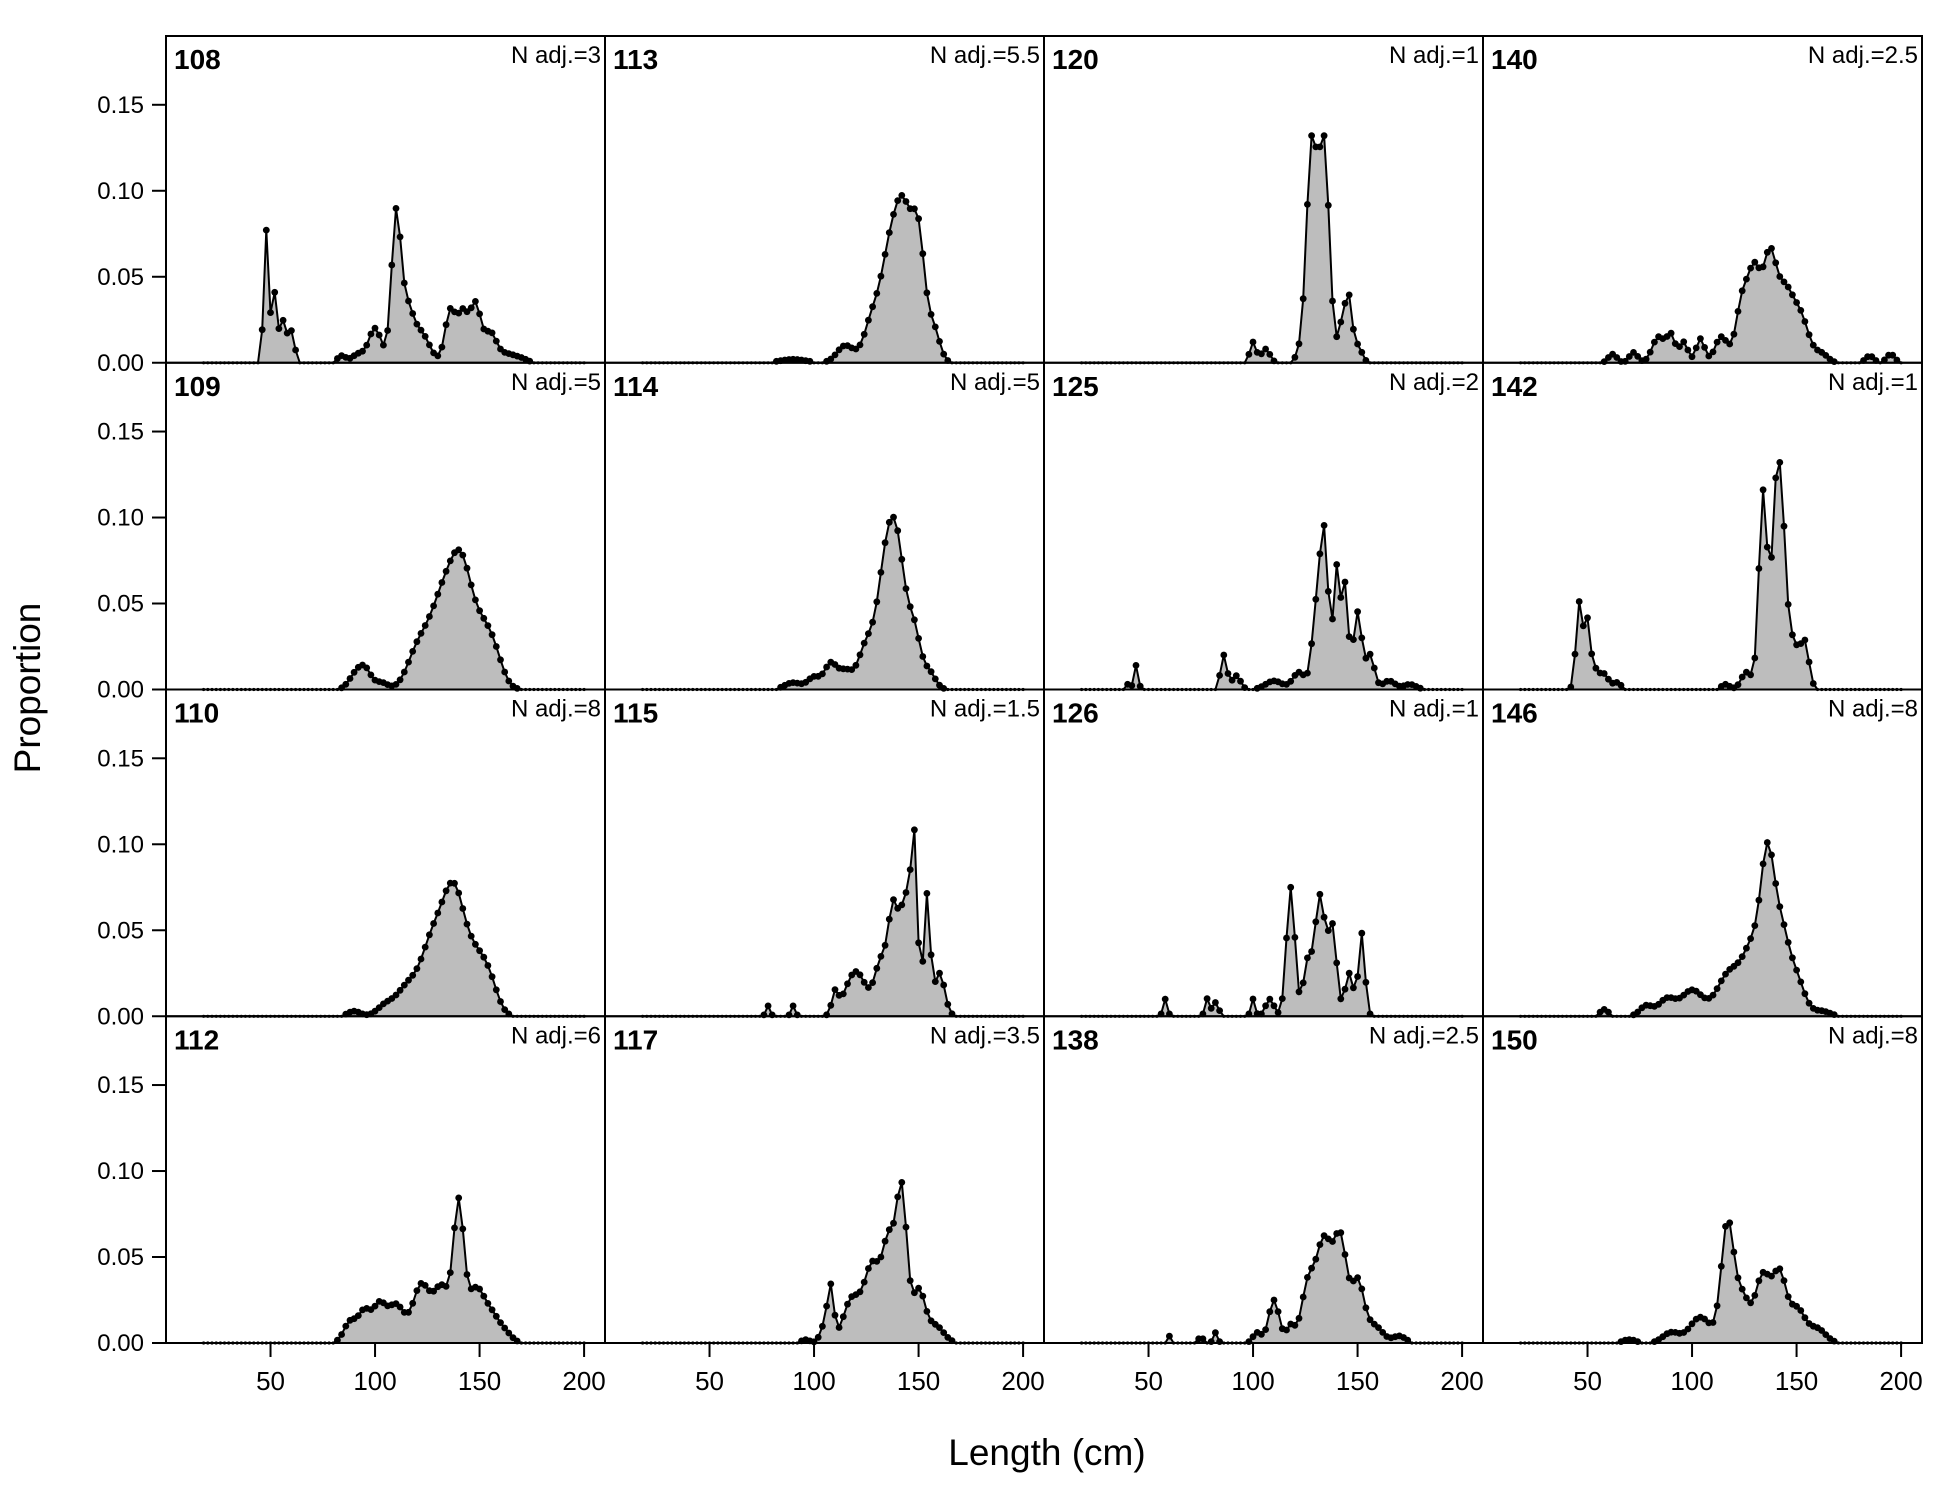 This screenshot has width=1950, height=1505. What do you see at coordinates (1587, 1381) in the screenshot?
I see `x-tick-label-c3-0: 50` at bounding box center [1587, 1381].